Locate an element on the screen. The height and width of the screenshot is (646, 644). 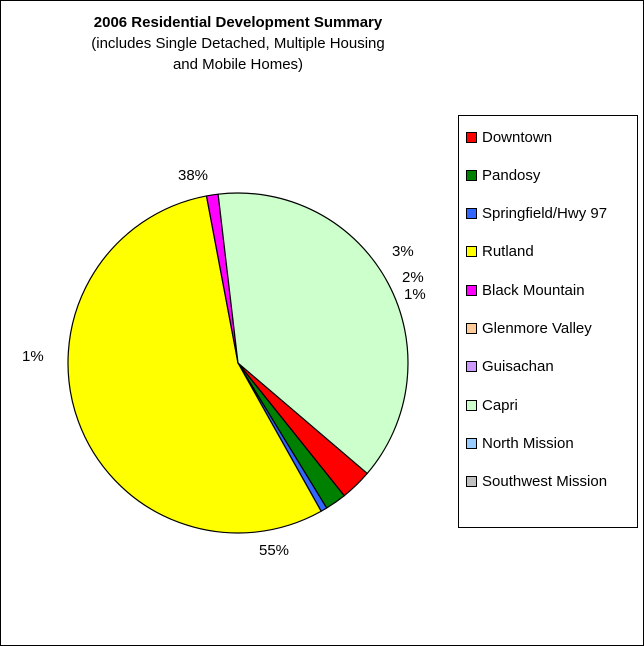
legend-item-glenmore-valley: Glenmore Valley is located at coordinates (529, 329).